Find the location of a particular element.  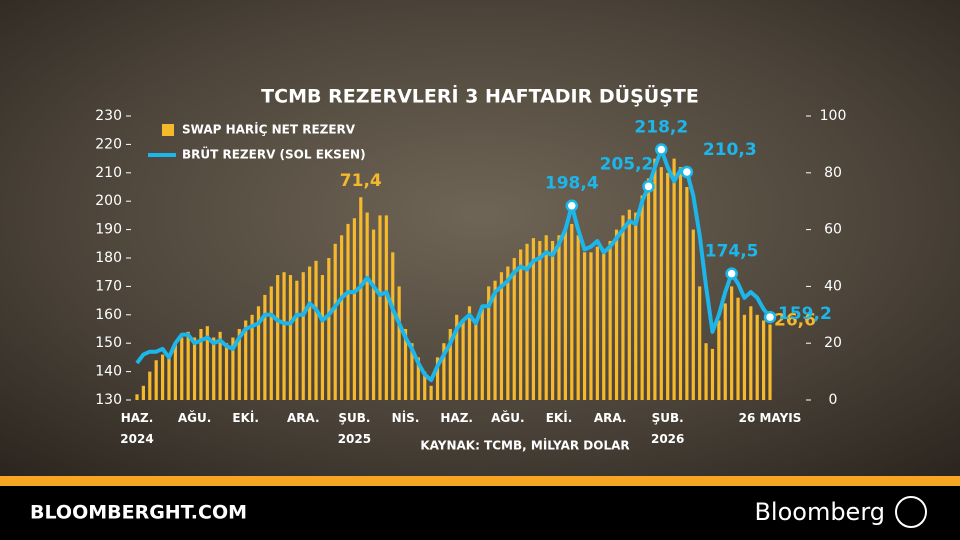

x-tick-label: 26 MAYIS is located at coordinates (770, 418).